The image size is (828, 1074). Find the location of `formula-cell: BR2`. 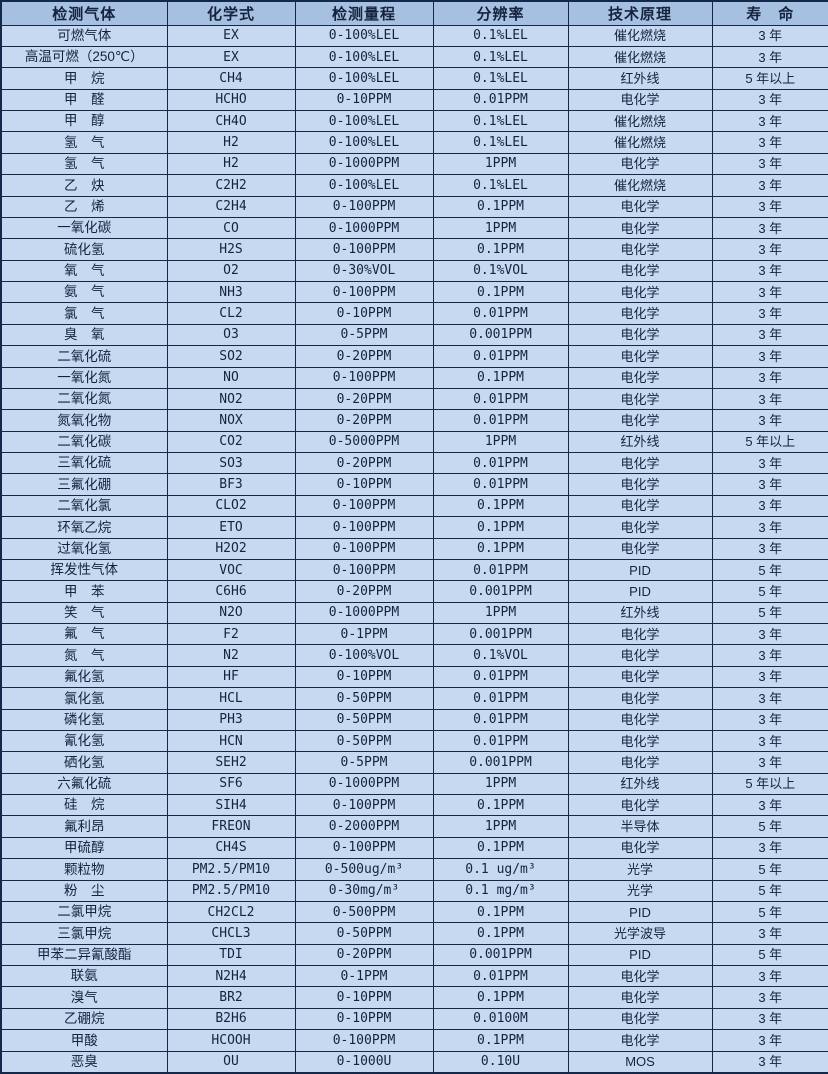

formula-cell: BR2 is located at coordinates (231, 997).